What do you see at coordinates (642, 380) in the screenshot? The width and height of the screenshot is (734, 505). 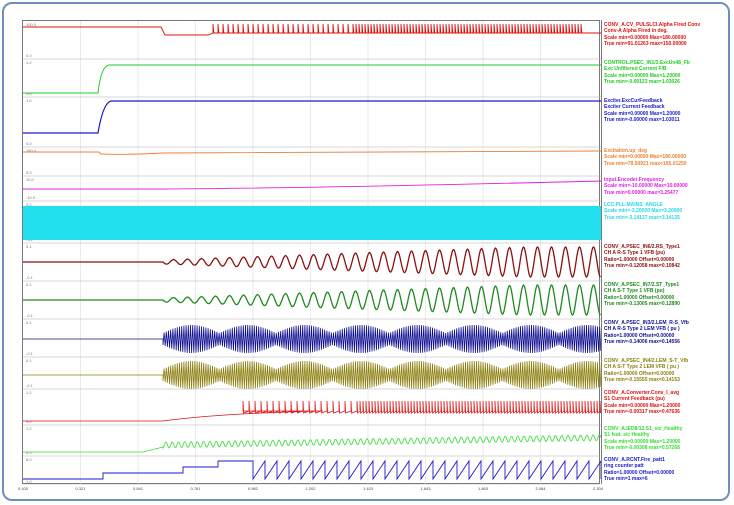 I see `legend-line: True min=-0.15555 max=0.14153` at bounding box center [642, 380].